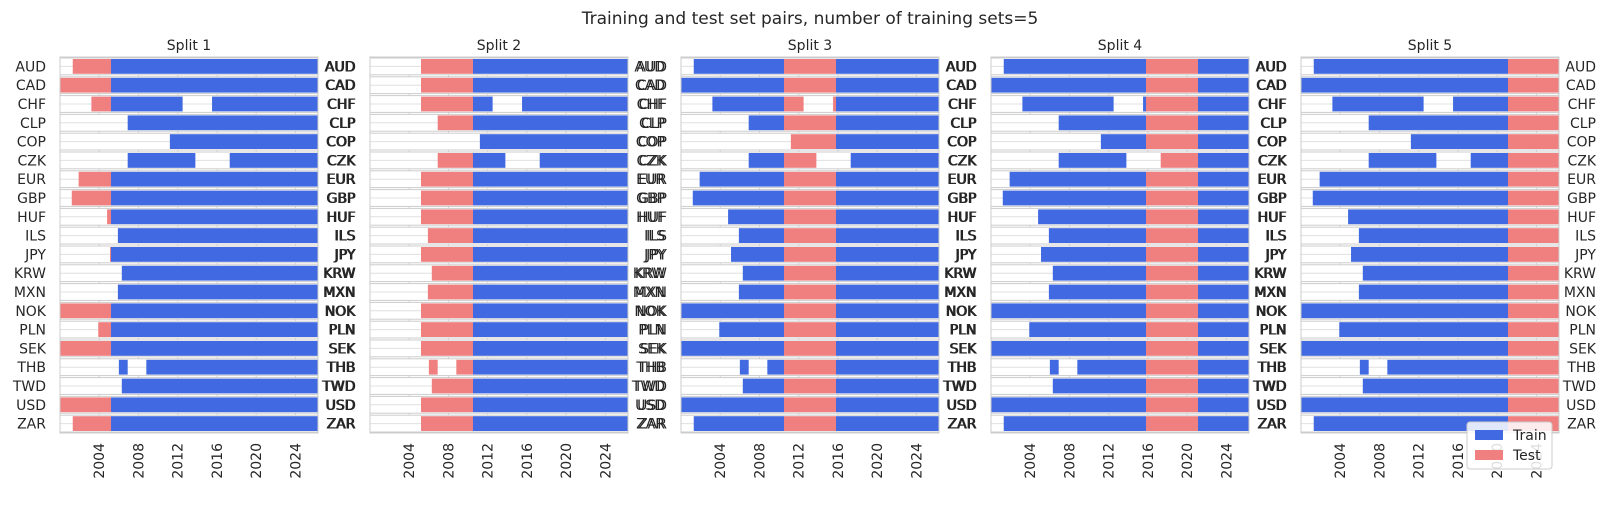  Describe the element at coordinates (340, 199) in the screenshot. I see `y-tick-label-right: GBP` at that location.